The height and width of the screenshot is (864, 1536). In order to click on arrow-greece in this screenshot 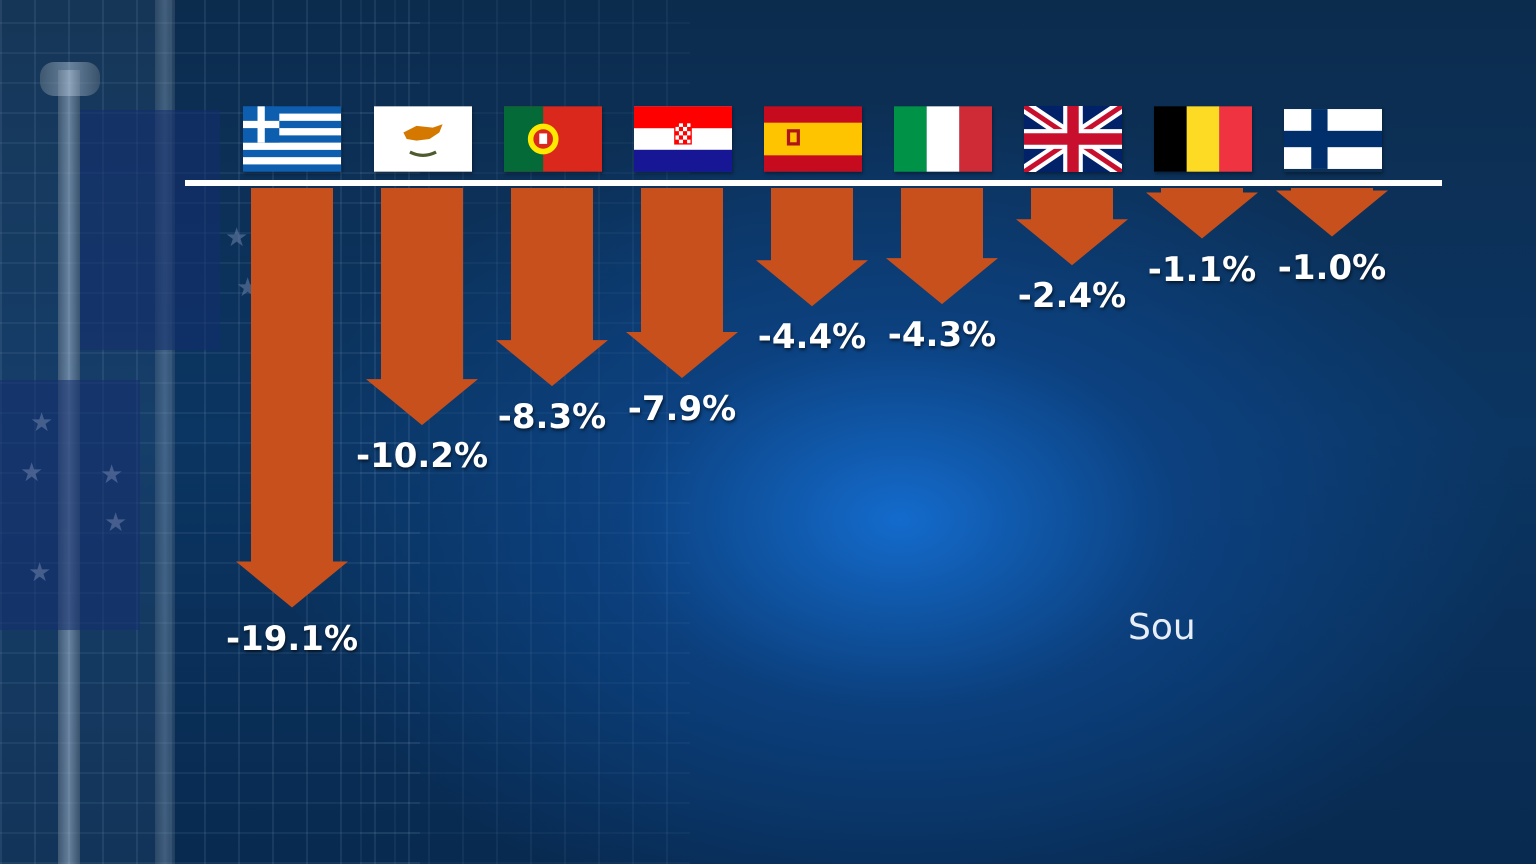, I will do `click(292, 398)`.